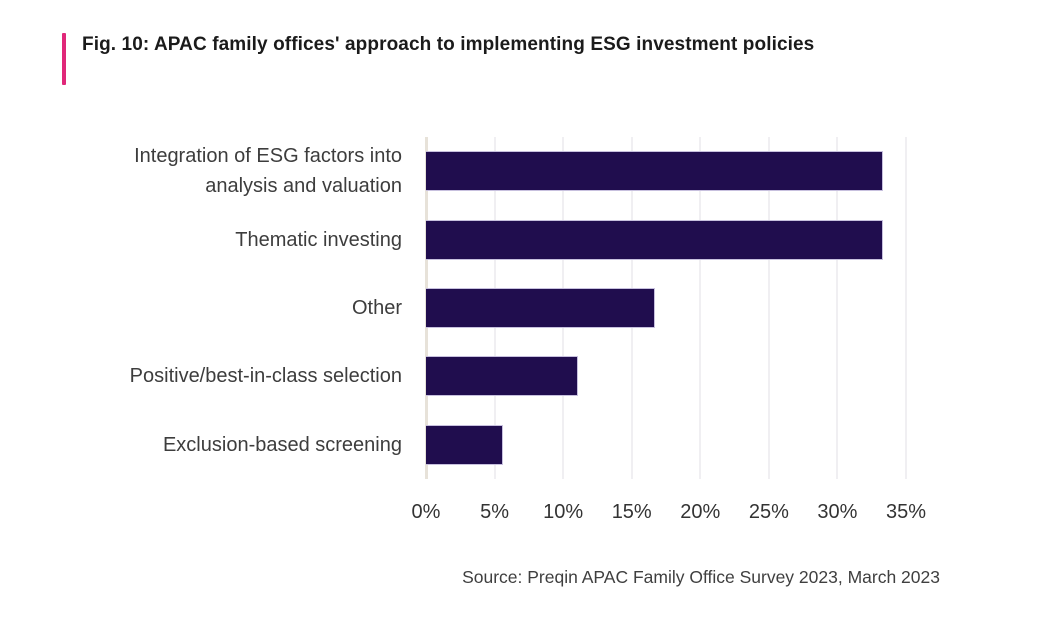 The image size is (1054, 628). Describe the element at coordinates (426, 512) in the screenshot. I see `x-axis-tick-label: 0%` at that location.